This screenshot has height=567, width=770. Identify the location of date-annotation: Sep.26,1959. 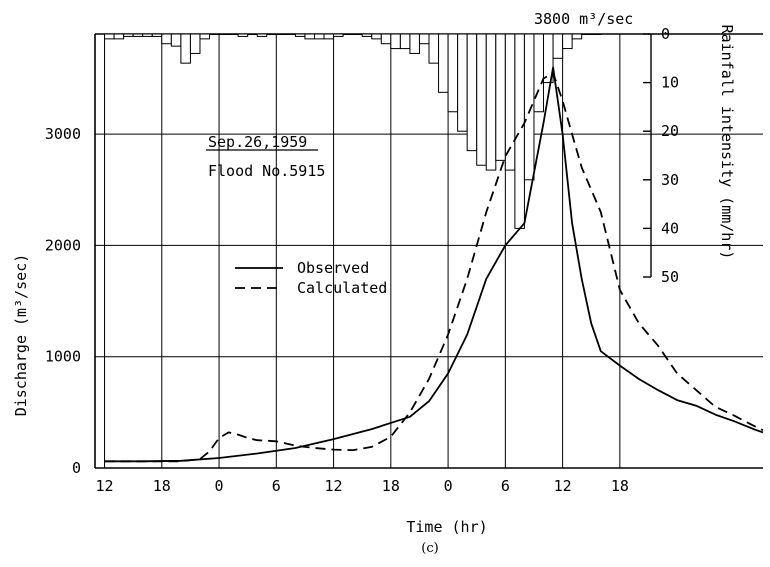
(257, 142).